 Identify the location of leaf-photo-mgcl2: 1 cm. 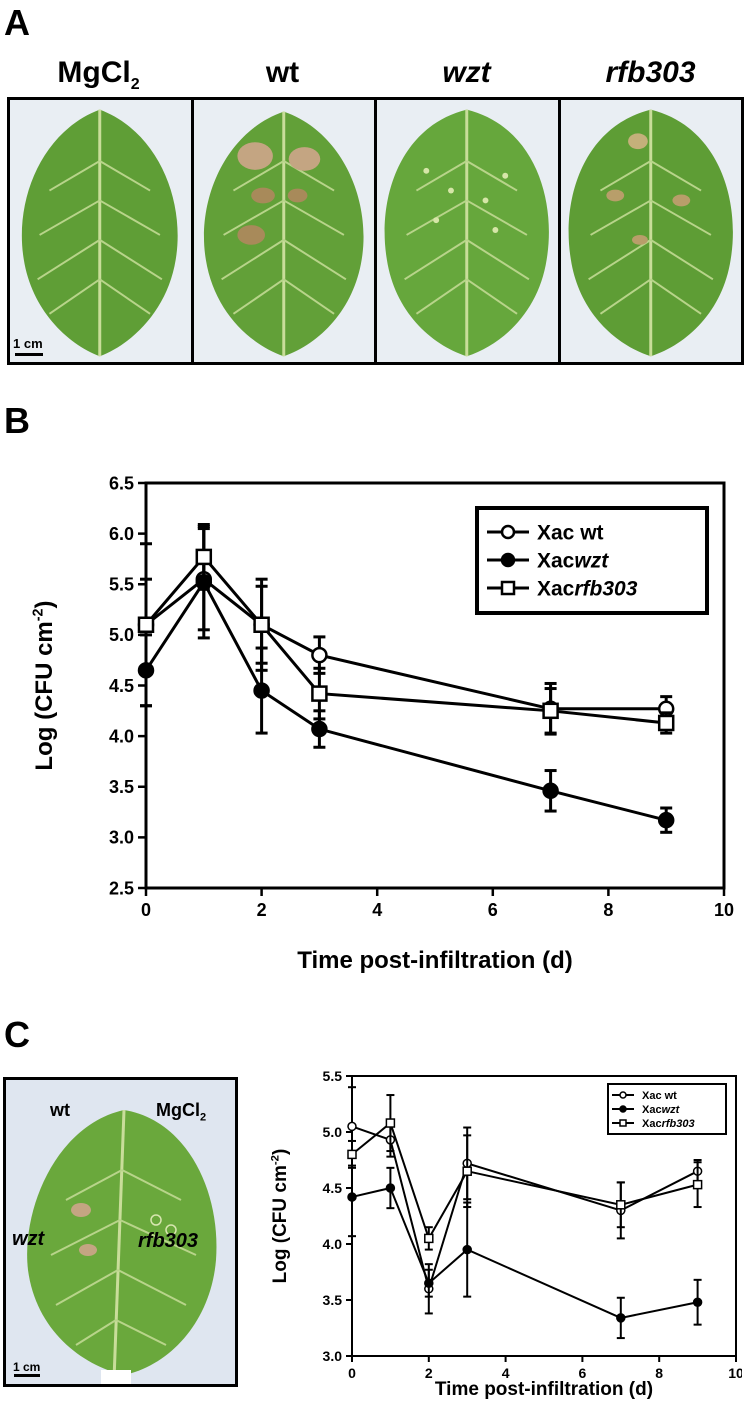
(102, 231).